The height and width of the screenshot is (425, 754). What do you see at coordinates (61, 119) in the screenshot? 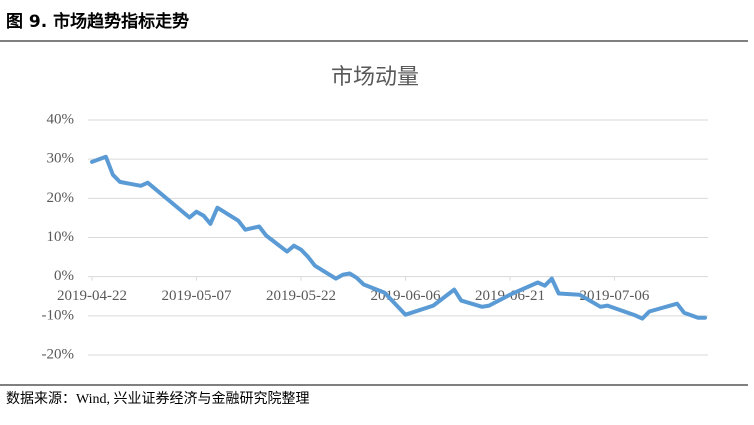
I see `y-tick-label: 40%` at bounding box center [61, 119].